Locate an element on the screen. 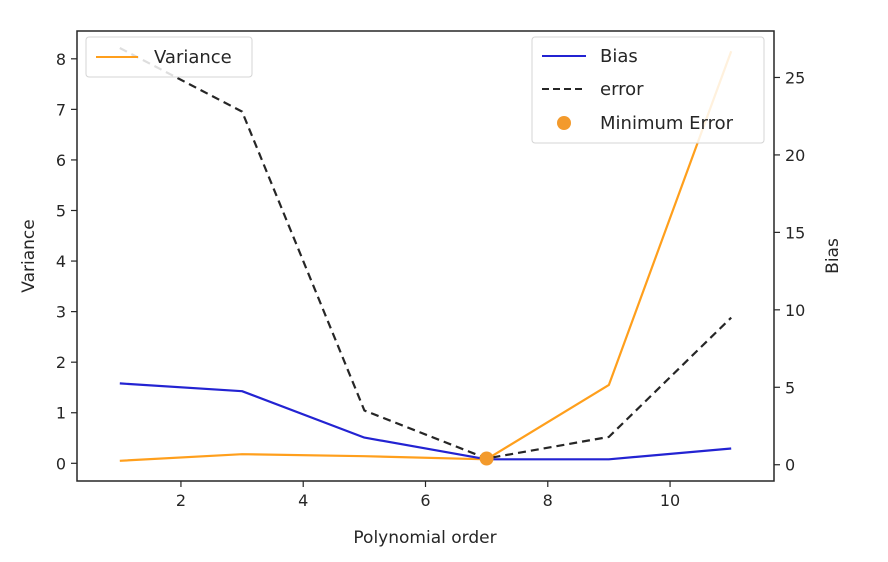  x-tick-label: 6 is located at coordinates (425, 500).